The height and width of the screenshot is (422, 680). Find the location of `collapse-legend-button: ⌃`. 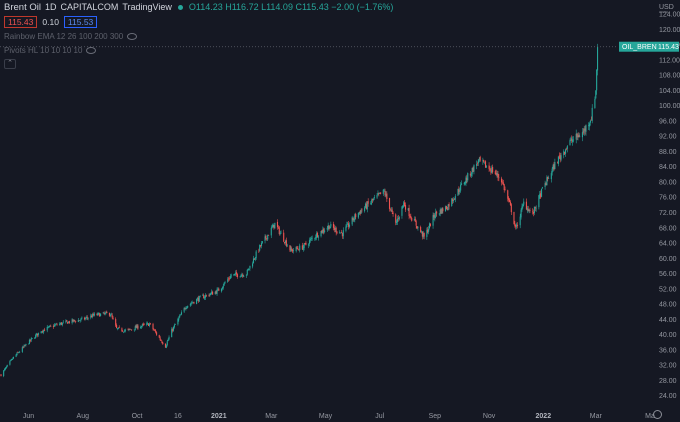

collapse-legend-button: ⌃ is located at coordinates (10, 64).